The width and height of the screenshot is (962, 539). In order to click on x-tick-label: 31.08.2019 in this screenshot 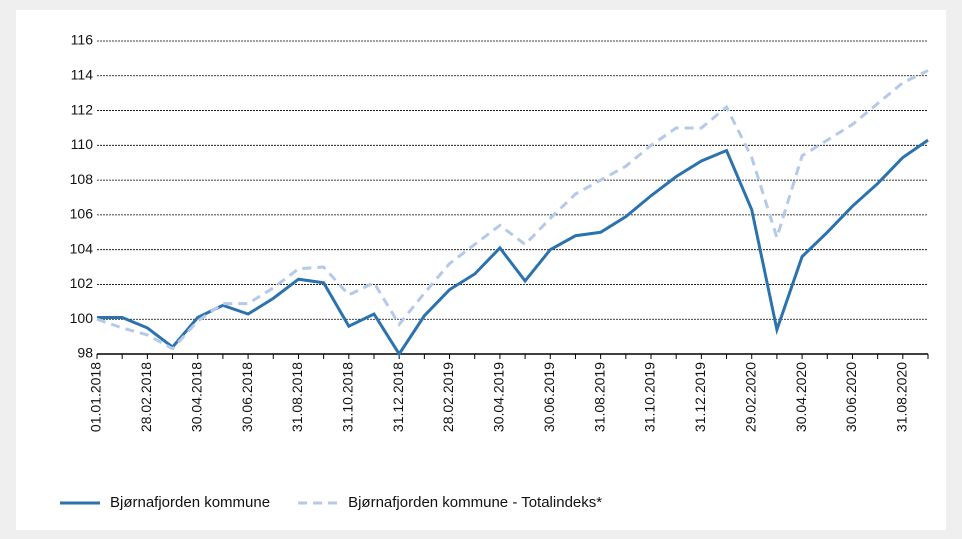, I will do `click(599, 397)`.